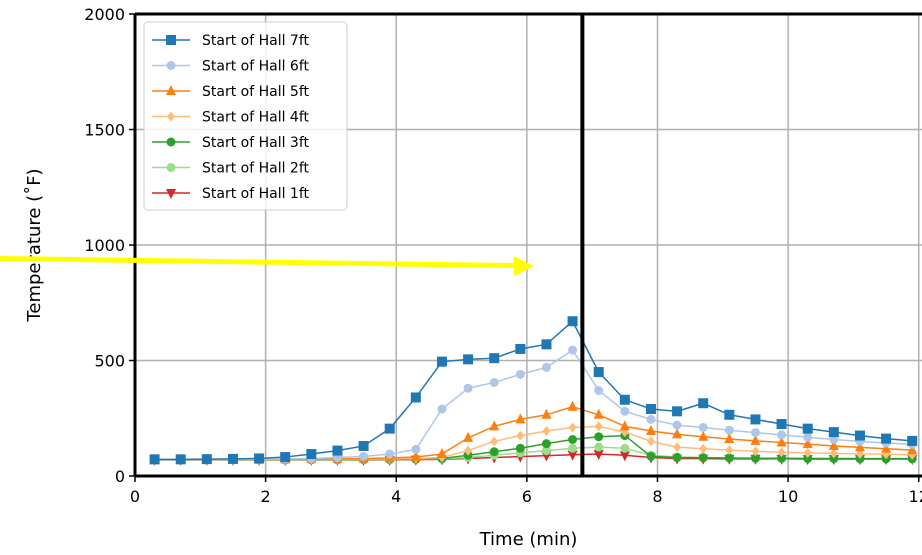  I want to click on legend-label: Start of Hall 7ft, so click(256, 41).